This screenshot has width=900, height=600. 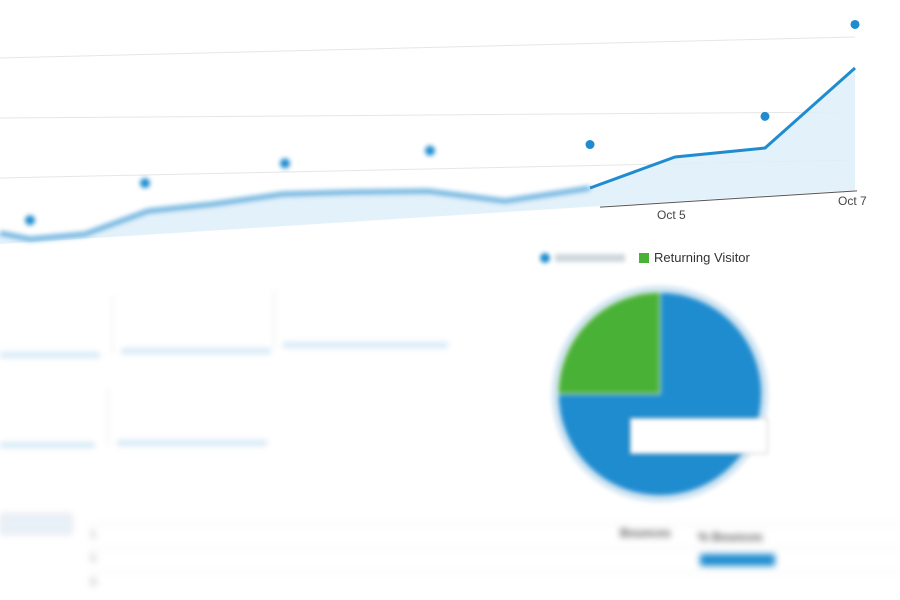 I want to click on pie-tooltip, so click(x=699, y=436).